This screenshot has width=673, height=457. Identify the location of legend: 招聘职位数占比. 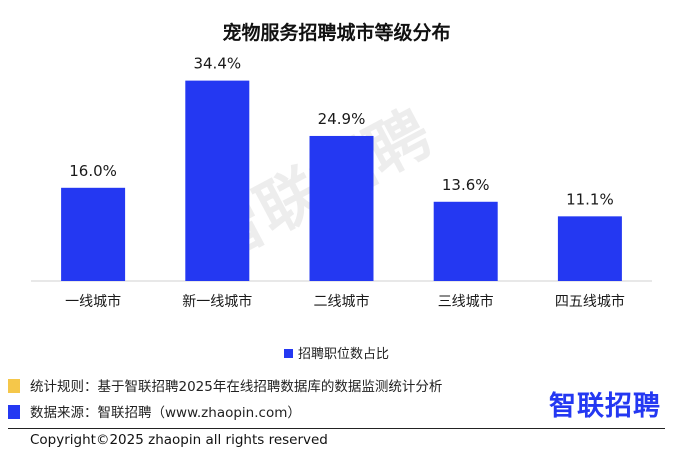
(336, 352).